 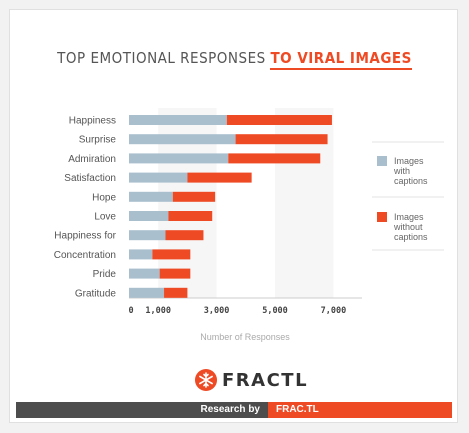 What do you see at coordinates (382, 161) in the screenshot?
I see `legend-swatch-with-captions` at bounding box center [382, 161].